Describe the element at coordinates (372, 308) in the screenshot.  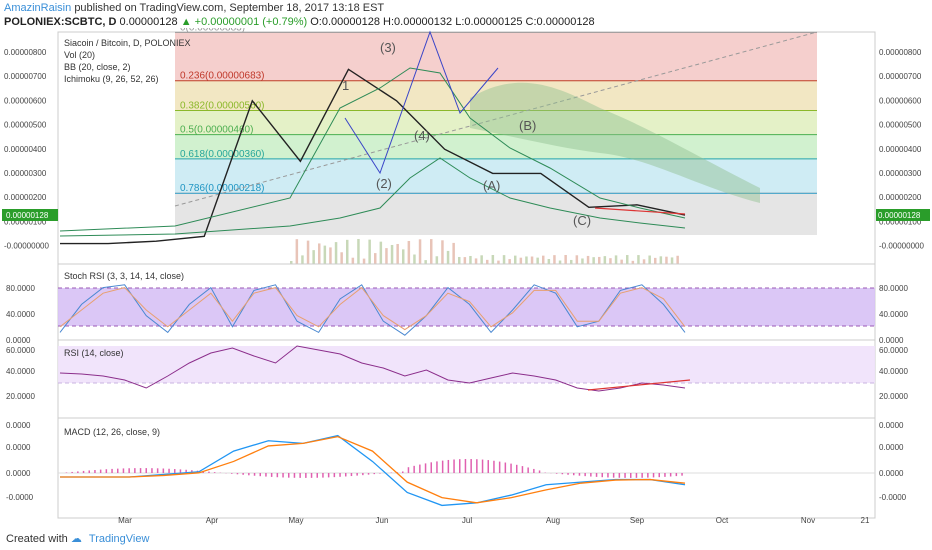
I see `stoch-d-line` at that location.